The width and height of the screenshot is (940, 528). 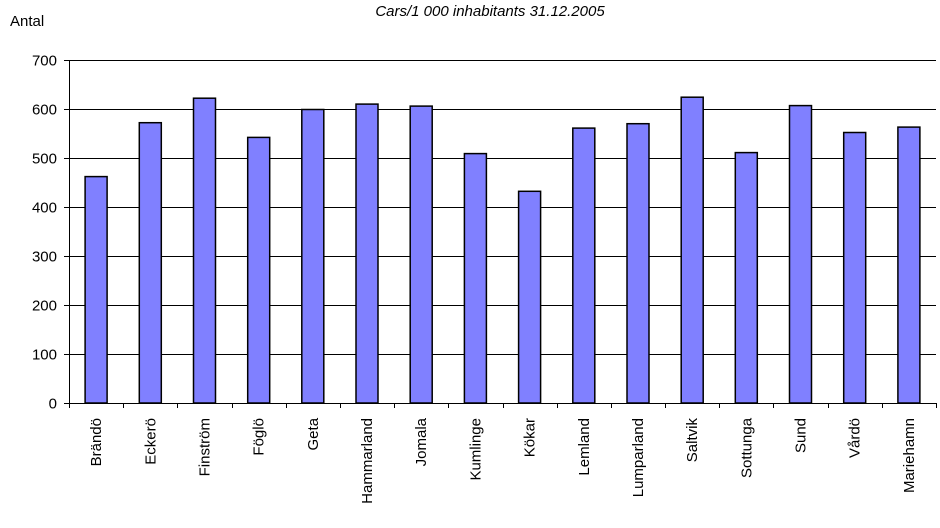 What do you see at coordinates (44, 257) in the screenshot?
I see `y-tick-label: 300` at bounding box center [44, 257].